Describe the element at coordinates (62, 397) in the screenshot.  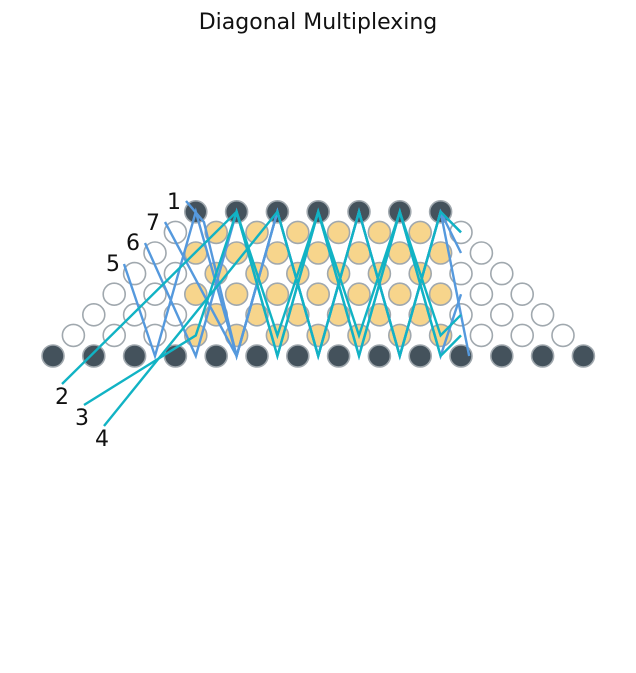
I see `line-label-2: 2` at that location.